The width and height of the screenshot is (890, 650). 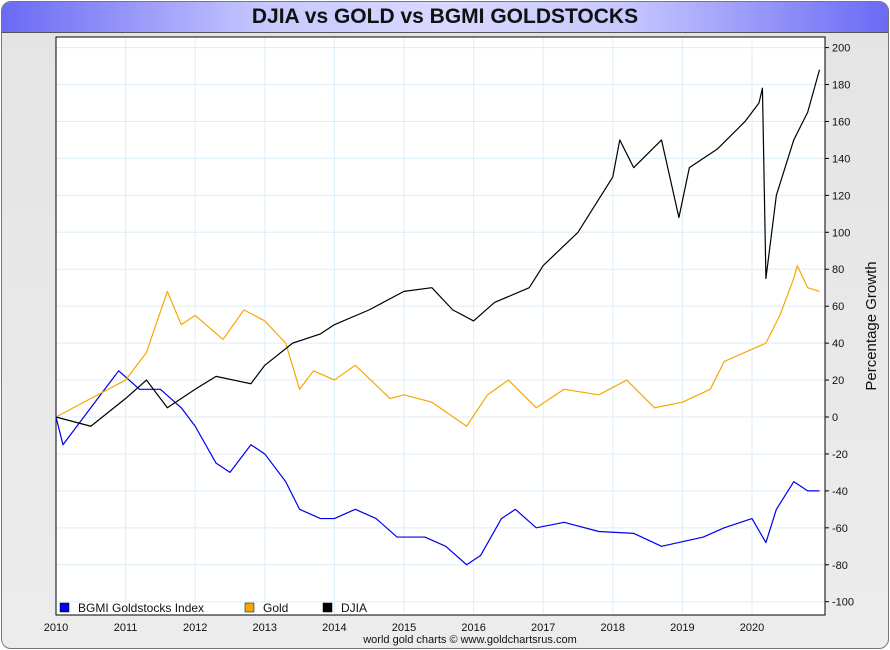 What do you see at coordinates (841, 122) in the screenshot?
I see `y-tick-label: 160` at bounding box center [841, 122].